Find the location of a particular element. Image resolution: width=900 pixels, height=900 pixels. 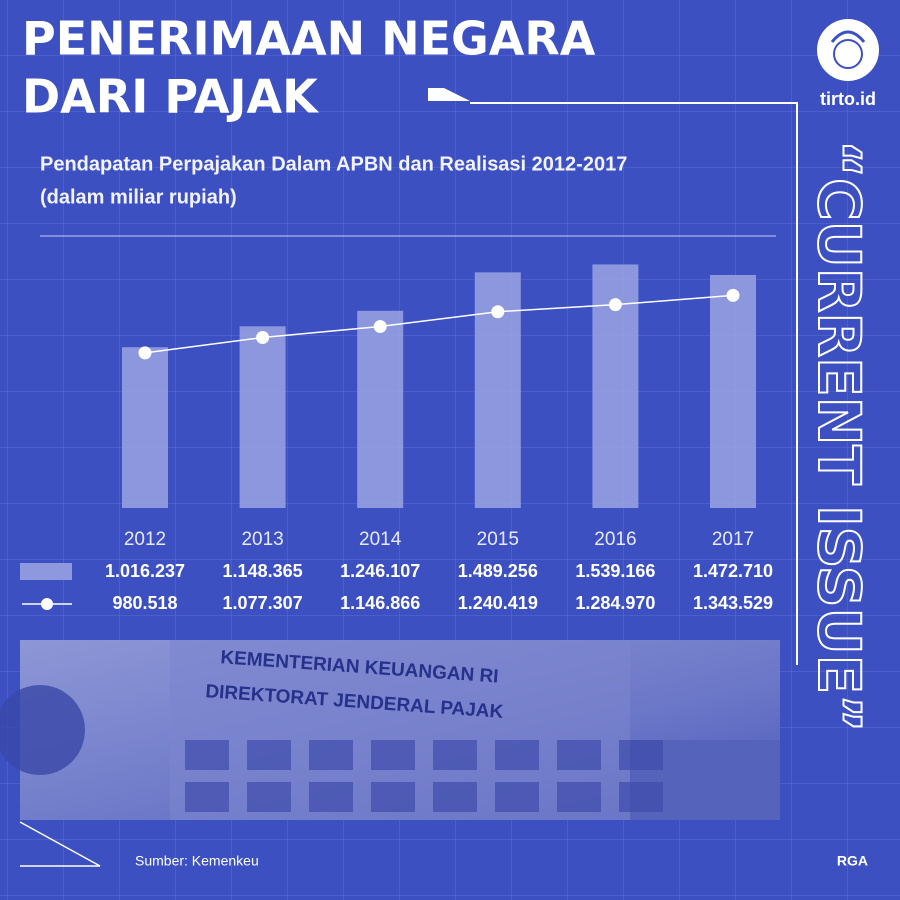

data-label: 1.246.107 is located at coordinates (380, 571).